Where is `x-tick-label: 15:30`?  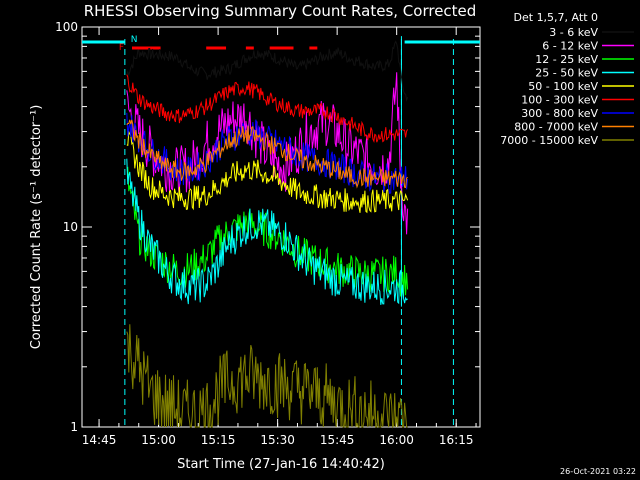
x-tick-label: 15:30 is located at coordinates (277, 440).